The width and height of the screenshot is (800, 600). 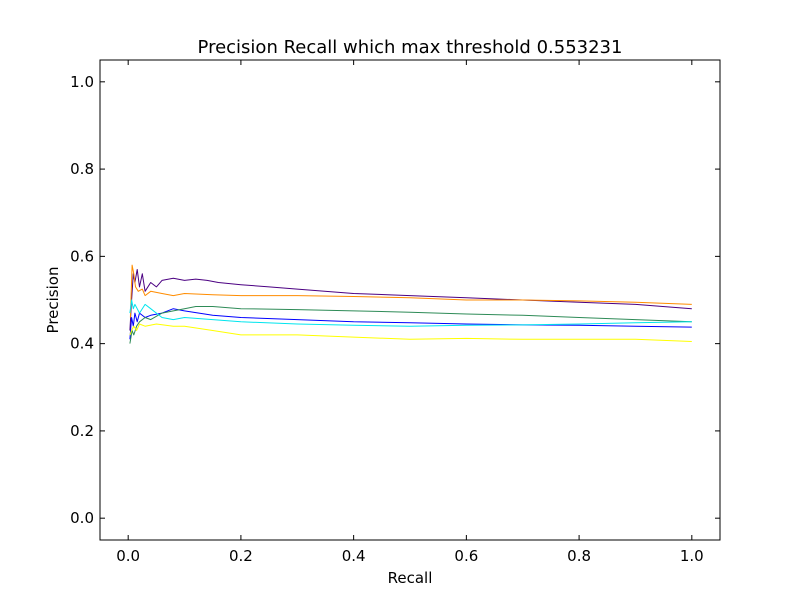 I want to click on x-tick-label: 1.0, so click(x=692, y=556).